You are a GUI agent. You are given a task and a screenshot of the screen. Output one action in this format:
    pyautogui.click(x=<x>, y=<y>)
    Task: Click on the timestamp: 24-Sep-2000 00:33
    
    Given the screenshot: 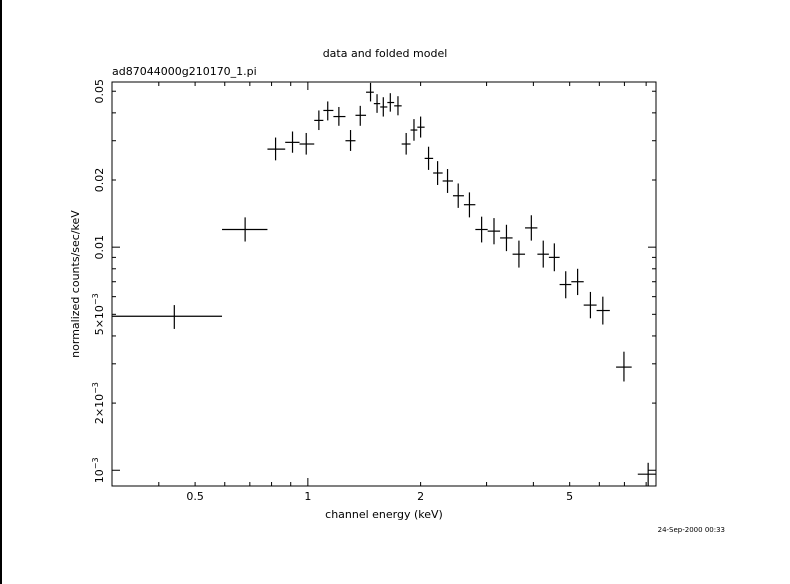 What is the action you would take?
    pyautogui.click(x=691, y=530)
    